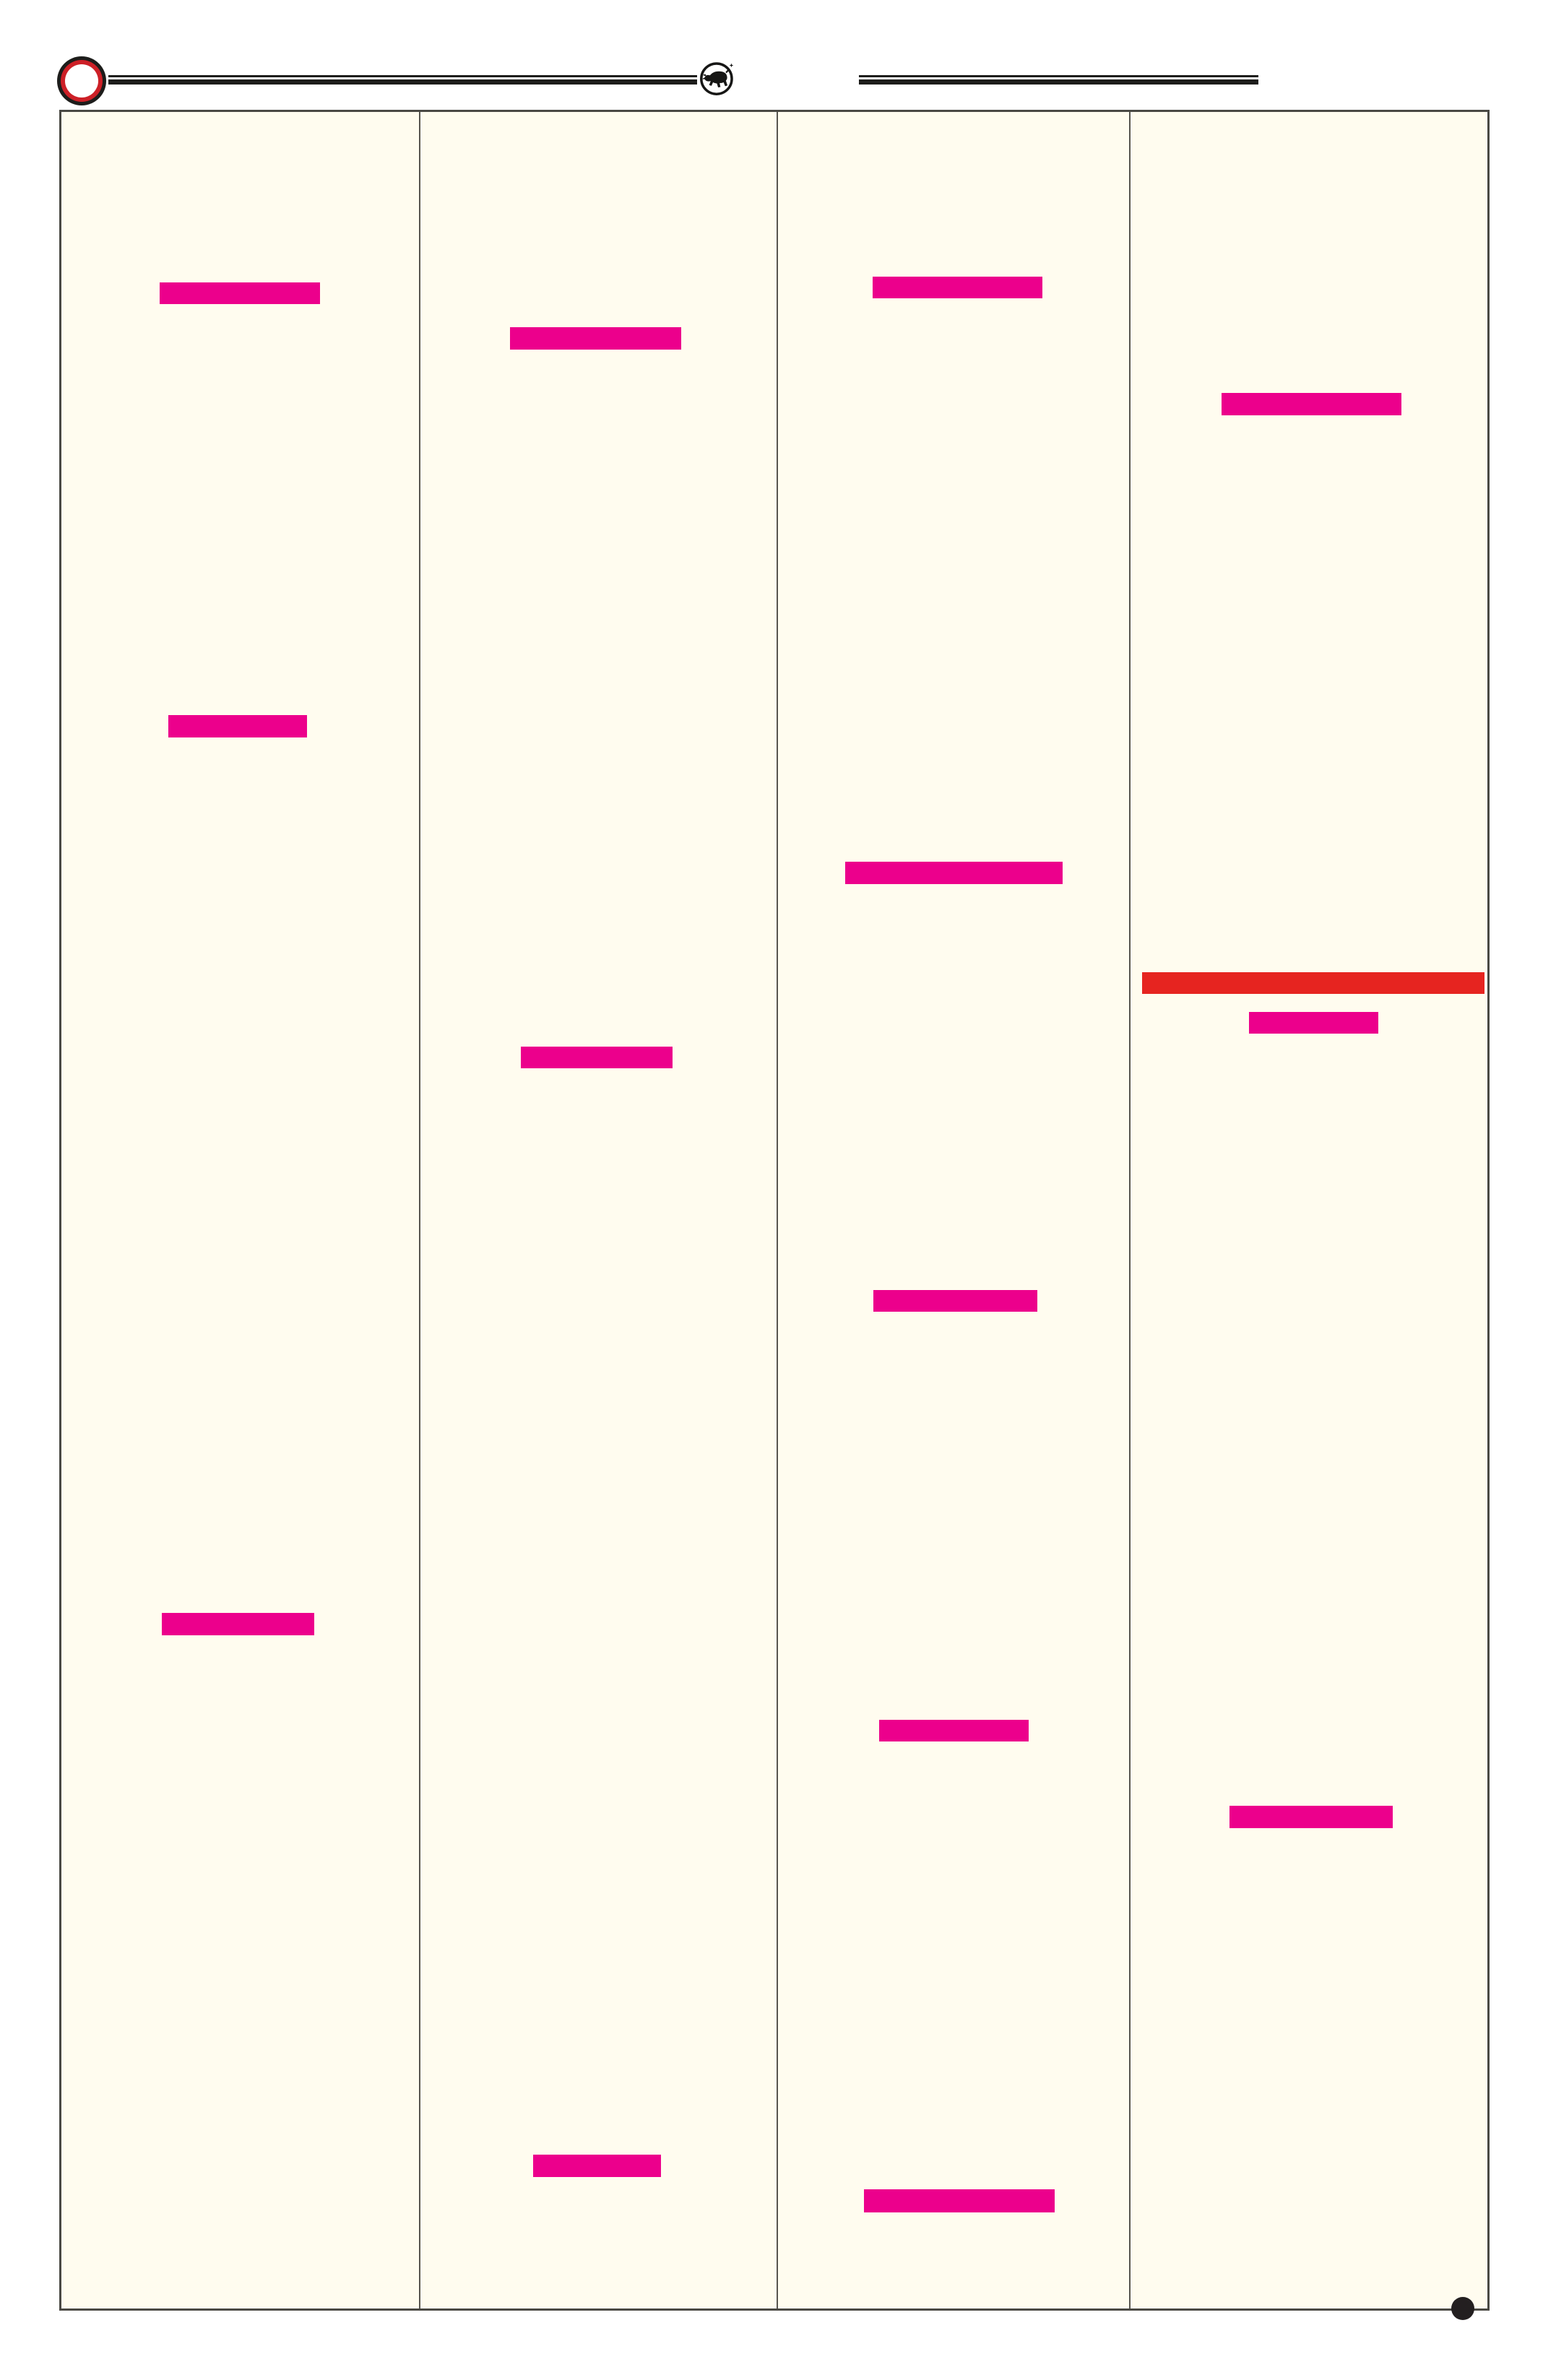 The image size is (1543, 2380). What do you see at coordinates (238, 726) in the screenshot?
I see `headline-bar-col1-mid` at bounding box center [238, 726].